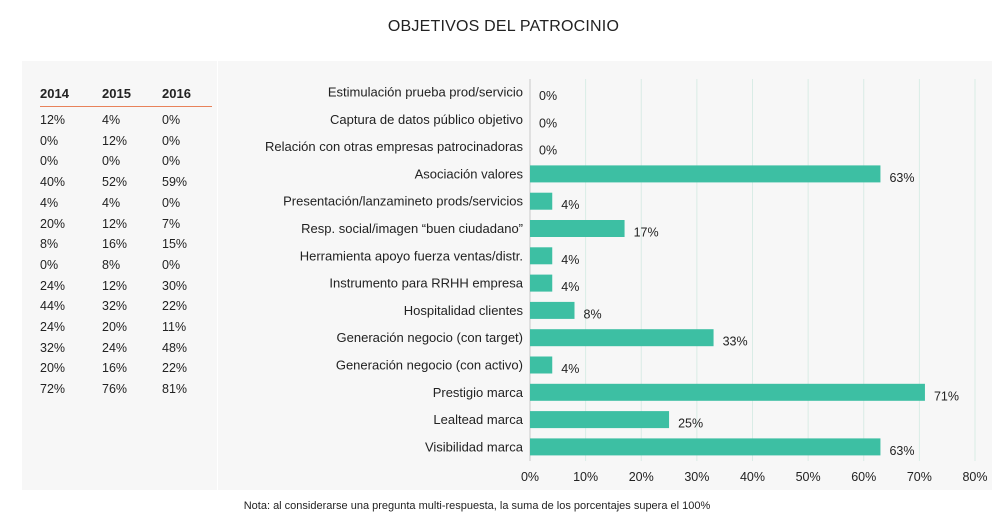 Image resolution: width=1007 pixels, height=528 pixels. Describe the element at coordinates (175, 347) in the screenshot. I see `table-cell: 48%` at that location.